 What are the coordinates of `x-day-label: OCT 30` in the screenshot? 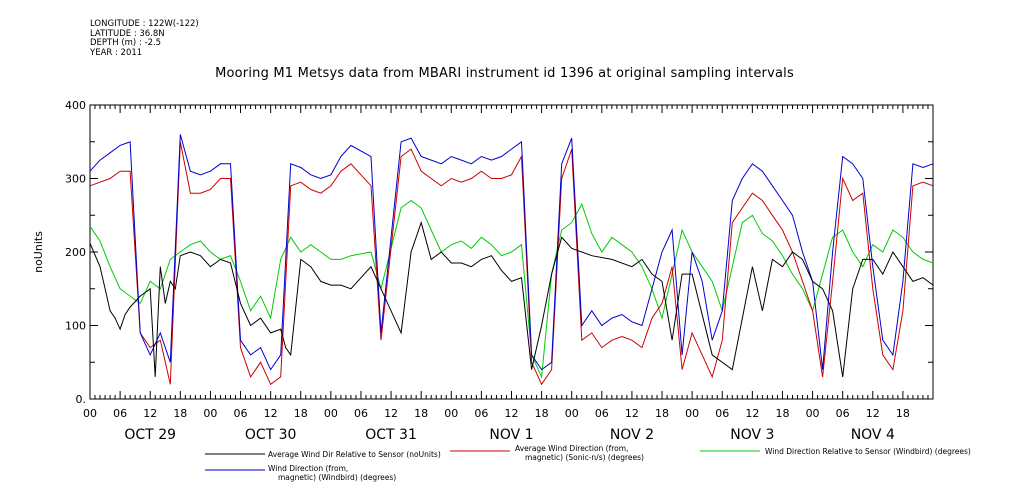 It's located at (271, 435).